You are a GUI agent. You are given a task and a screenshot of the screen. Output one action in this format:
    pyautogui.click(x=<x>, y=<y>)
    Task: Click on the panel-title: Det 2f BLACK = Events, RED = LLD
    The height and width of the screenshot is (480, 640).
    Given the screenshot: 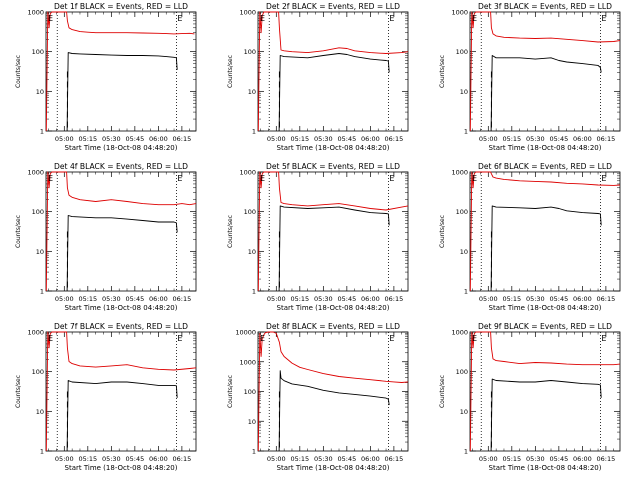 What is the action you would take?
    pyautogui.click(x=333, y=6)
    